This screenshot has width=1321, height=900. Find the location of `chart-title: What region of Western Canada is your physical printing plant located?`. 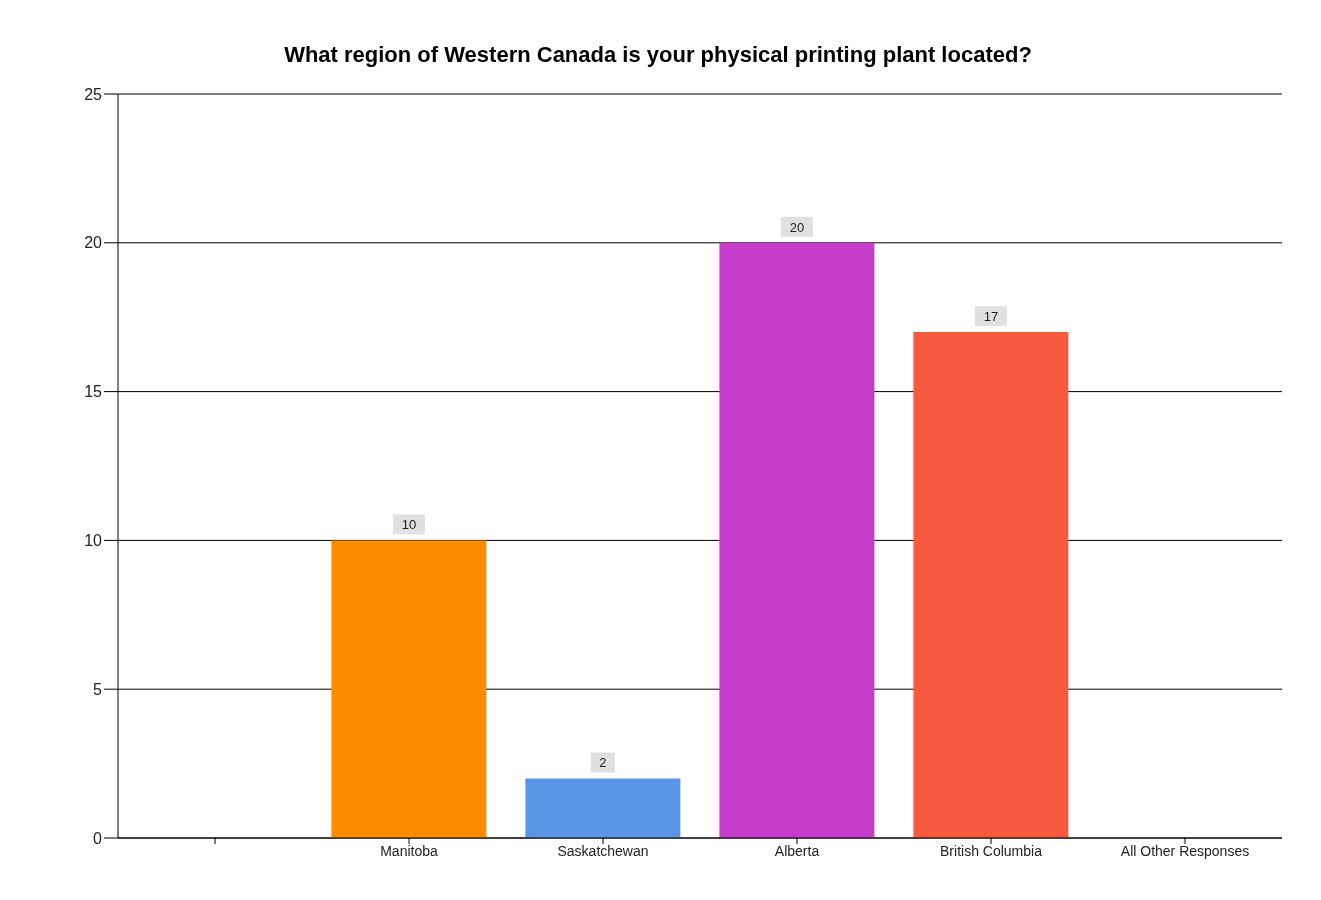

chart-title: What region of Western Canada is your physical printing plant located? is located at coordinates (658, 55).